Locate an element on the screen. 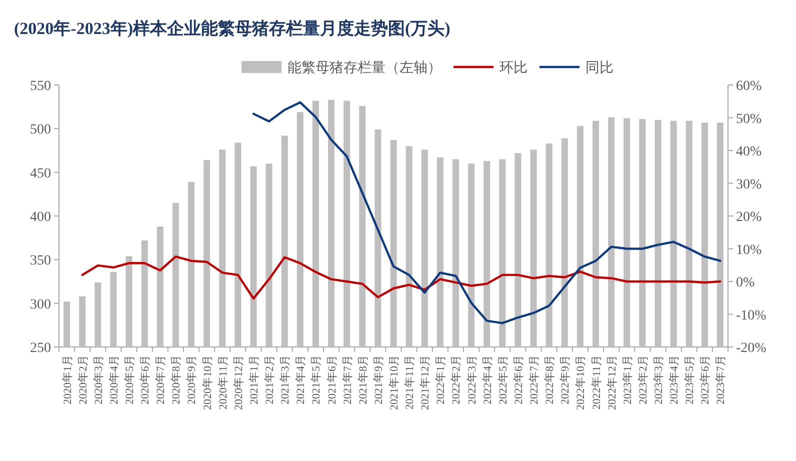 Image resolution: width=796 pixels, height=461 pixels. x-tick-label: 2020年4月 is located at coordinates (114, 379).